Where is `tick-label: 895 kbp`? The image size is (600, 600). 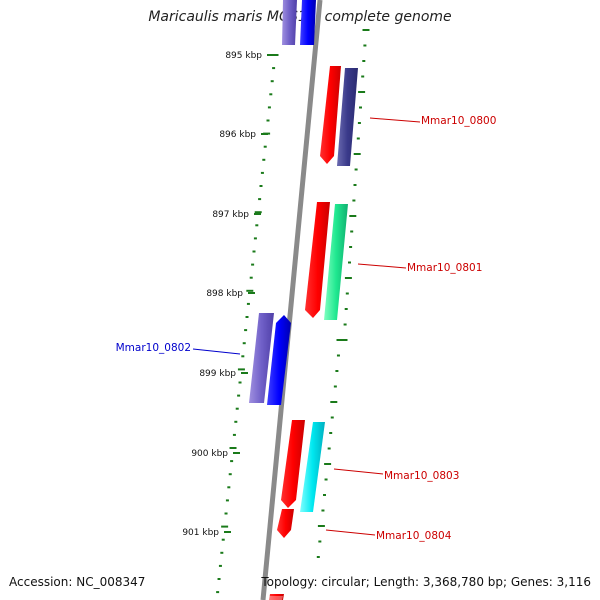
tick-label: 895 kbp is located at coordinates (243, 56).